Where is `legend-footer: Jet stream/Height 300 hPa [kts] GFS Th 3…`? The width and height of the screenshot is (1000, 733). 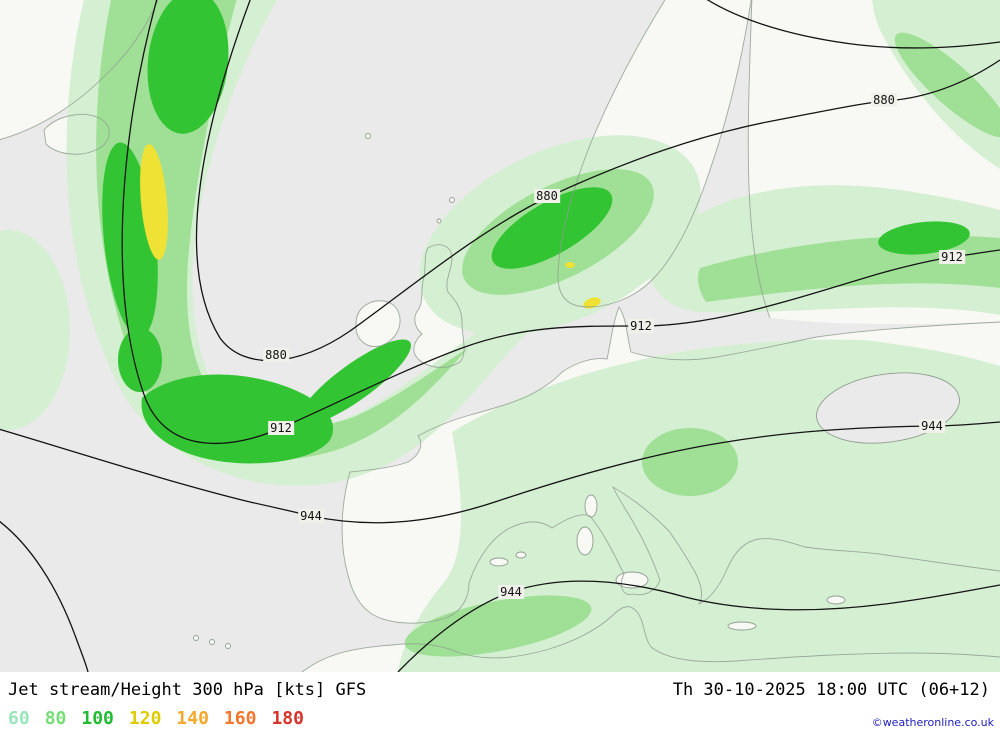
legend-footer: Jet stream/Height 300 hPa [kts] GFS Th 3… is located at coordinates (500, 702).